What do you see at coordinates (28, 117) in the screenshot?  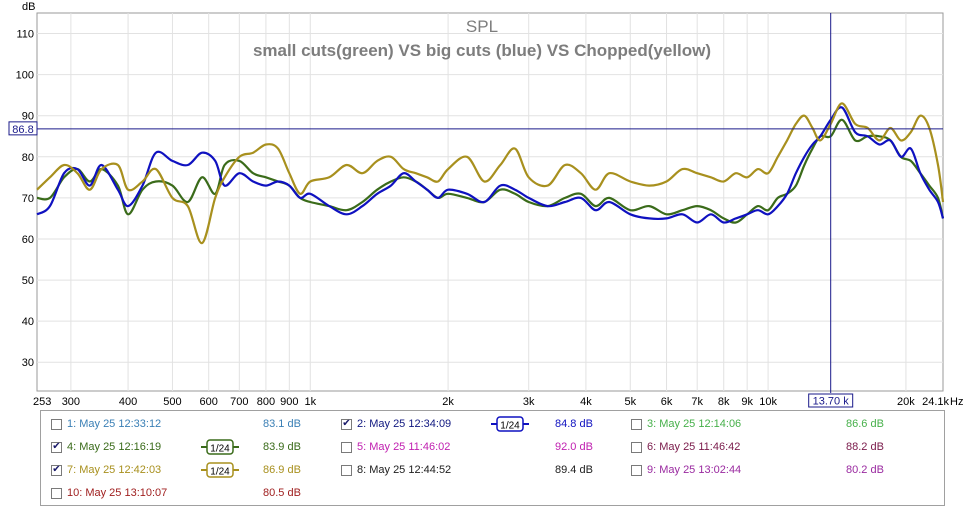 I see `y-tick-label: 90` at bounding box center [28, 117].